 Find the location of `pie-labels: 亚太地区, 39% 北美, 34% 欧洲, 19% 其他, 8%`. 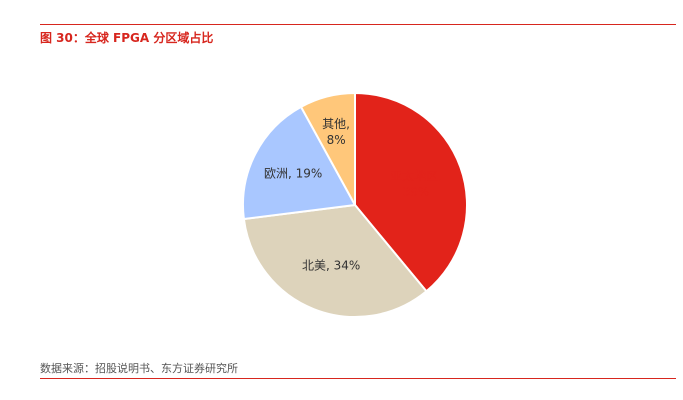

pie-labels: 亚太地区, 39% 北美, 34% 欧洲, 19% 其他, 8% is located at coordinates (353, 194).